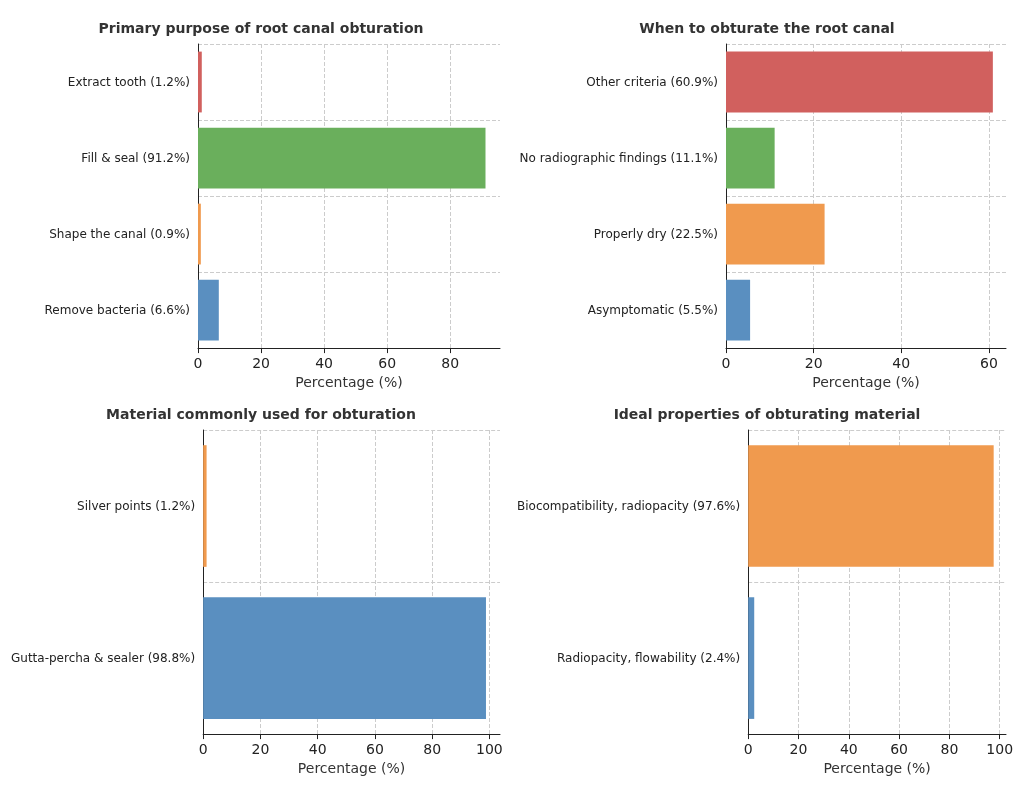  Describe the element at coordinates (103, 658) in the screenshot. I see `y-tick-label: Gutta-percha & sealer (98.8%)` at that location.